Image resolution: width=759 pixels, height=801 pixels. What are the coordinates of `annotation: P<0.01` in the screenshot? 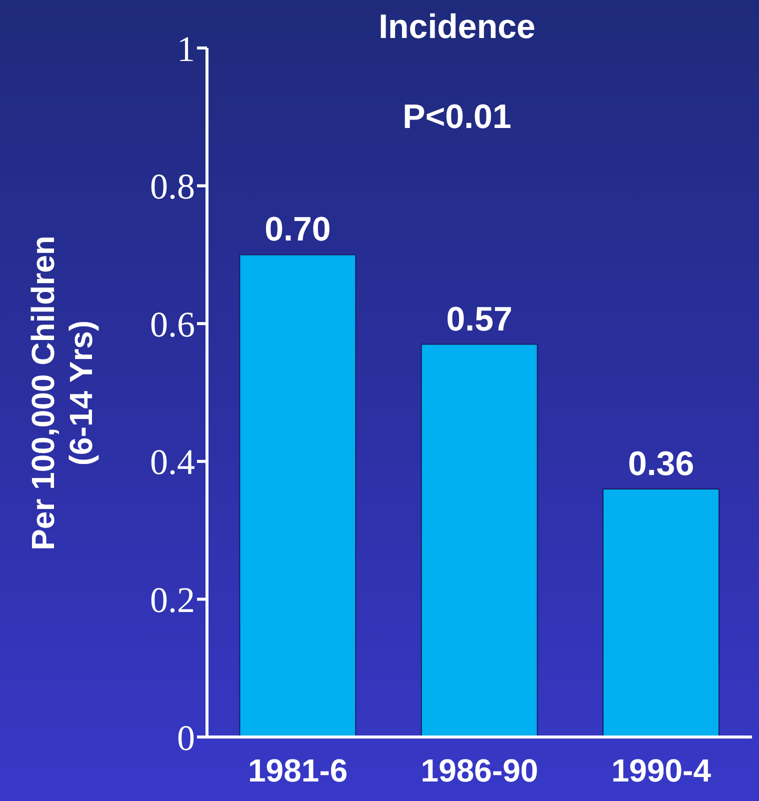 It's located at (457, 117).